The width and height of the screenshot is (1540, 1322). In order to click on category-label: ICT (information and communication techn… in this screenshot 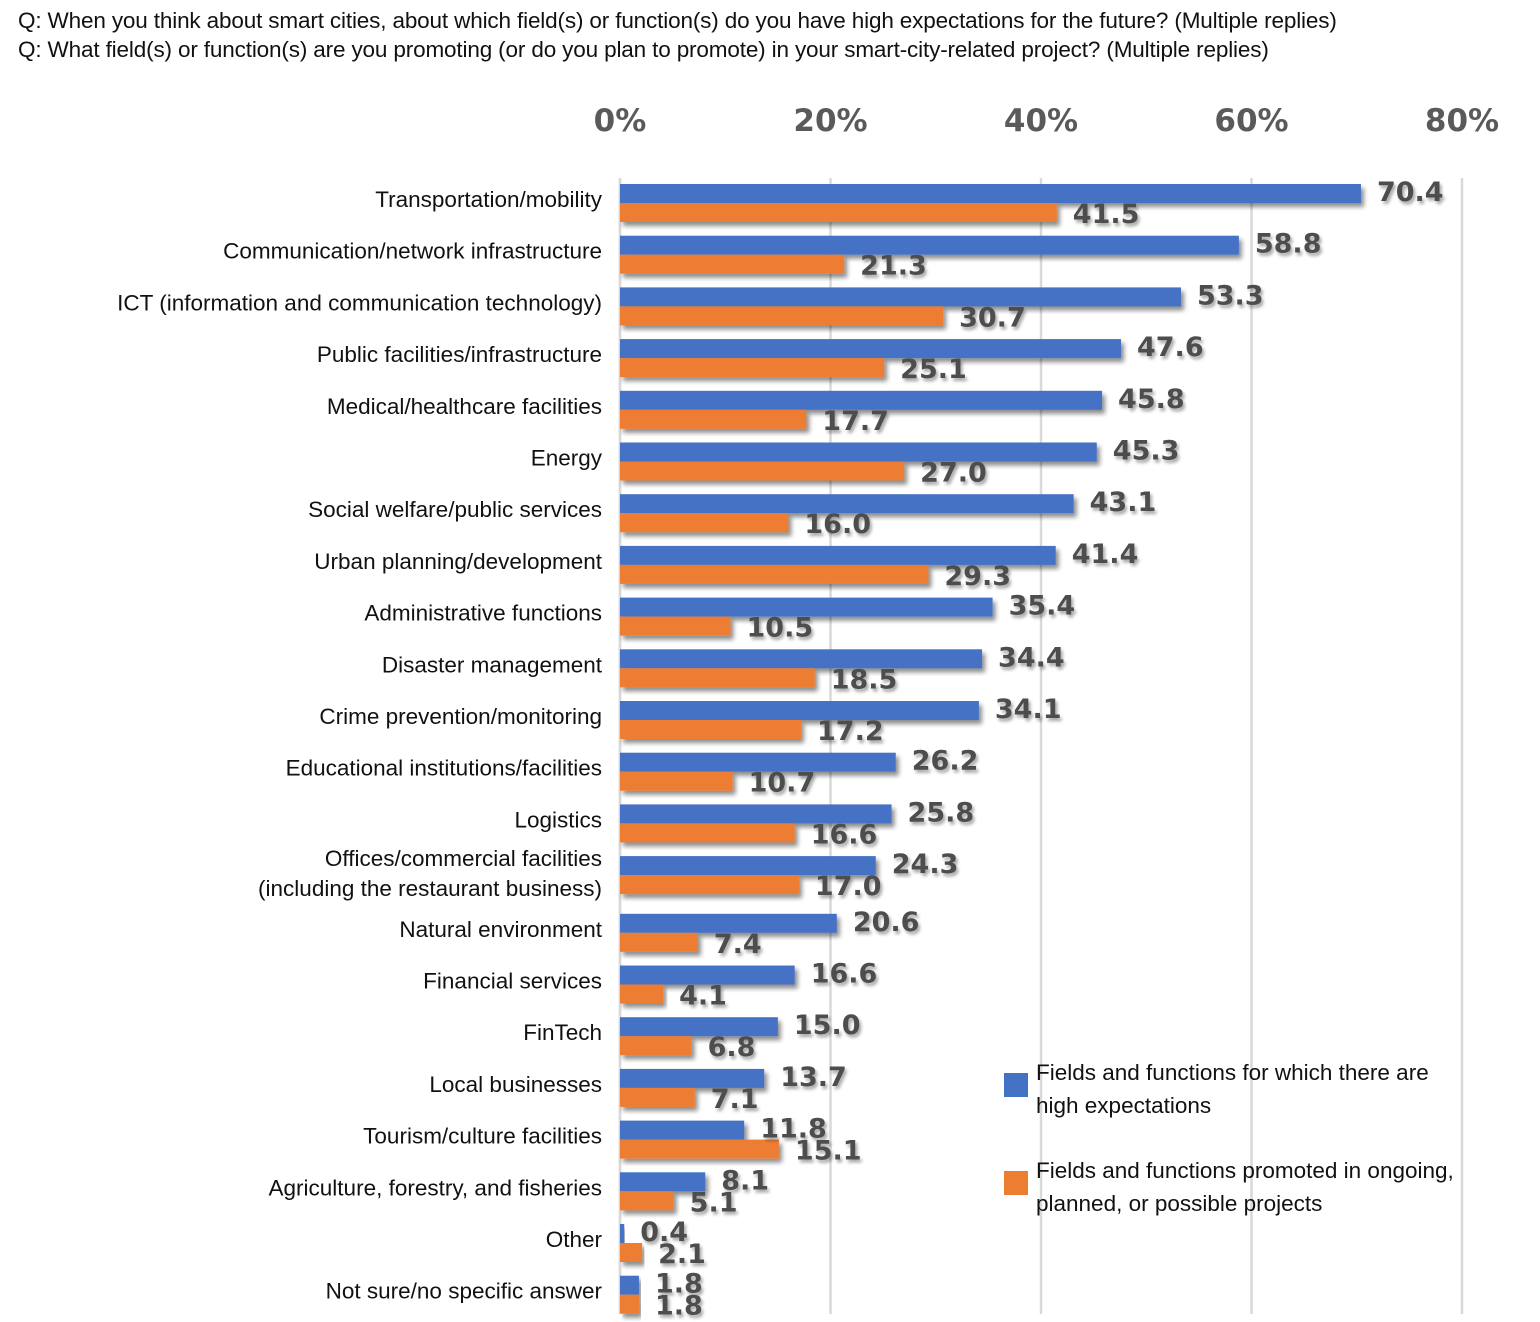, I will do `click(359, 302)`.